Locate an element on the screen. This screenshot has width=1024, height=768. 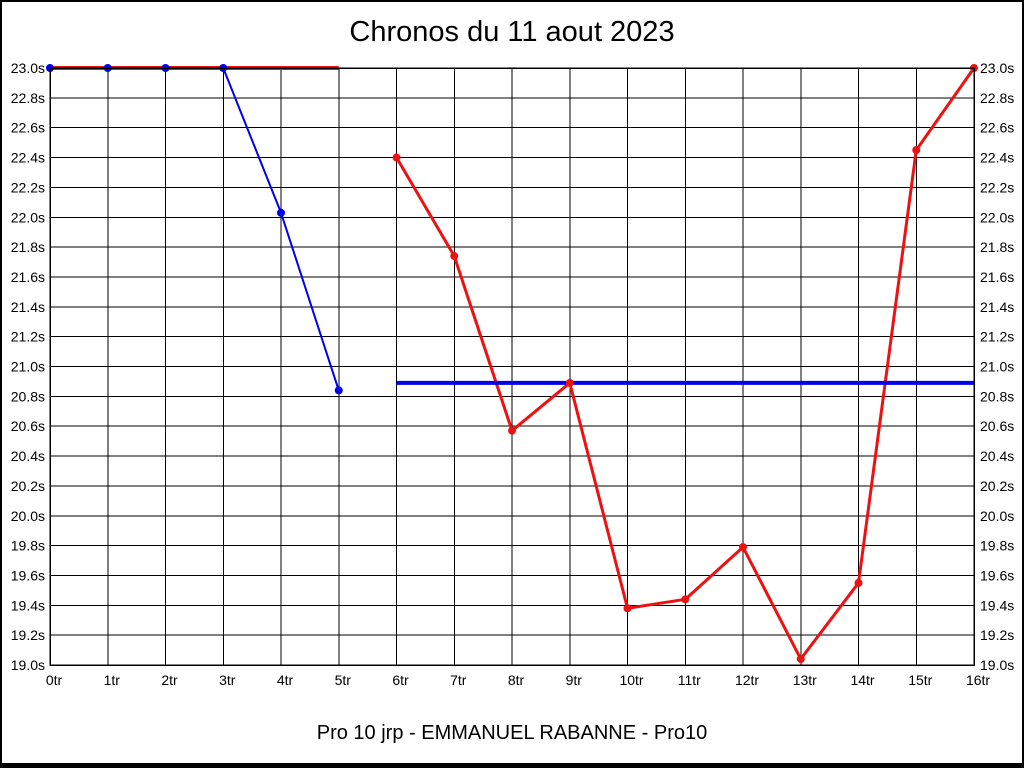
y-tick-label-left: 21.6s is located at coordinates (28, 277).